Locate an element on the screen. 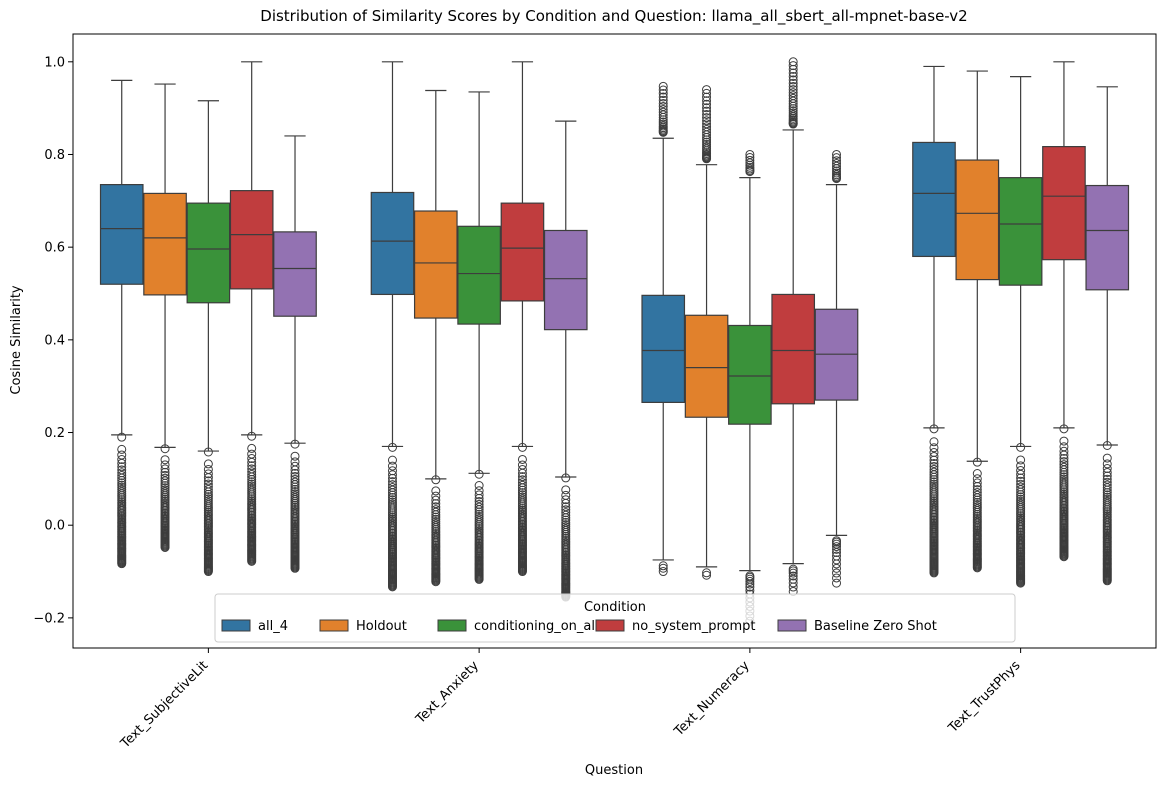  box-all_4-Text_SubjectiveLit is located at coordinates (121, 324).